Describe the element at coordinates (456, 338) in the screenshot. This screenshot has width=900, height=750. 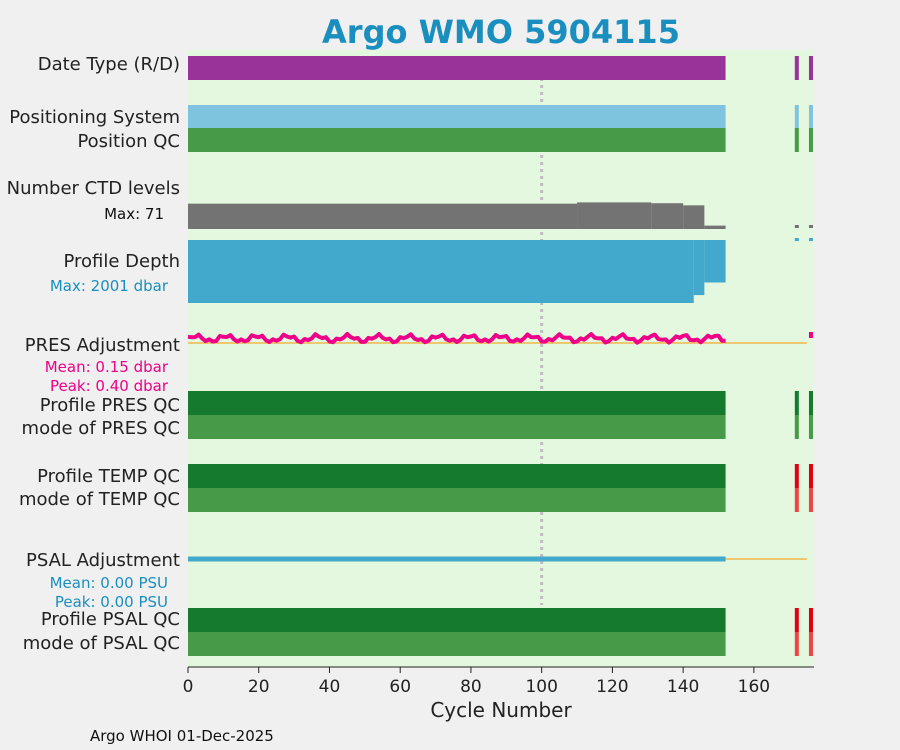
I see `pres-adjustment-line` at that location.